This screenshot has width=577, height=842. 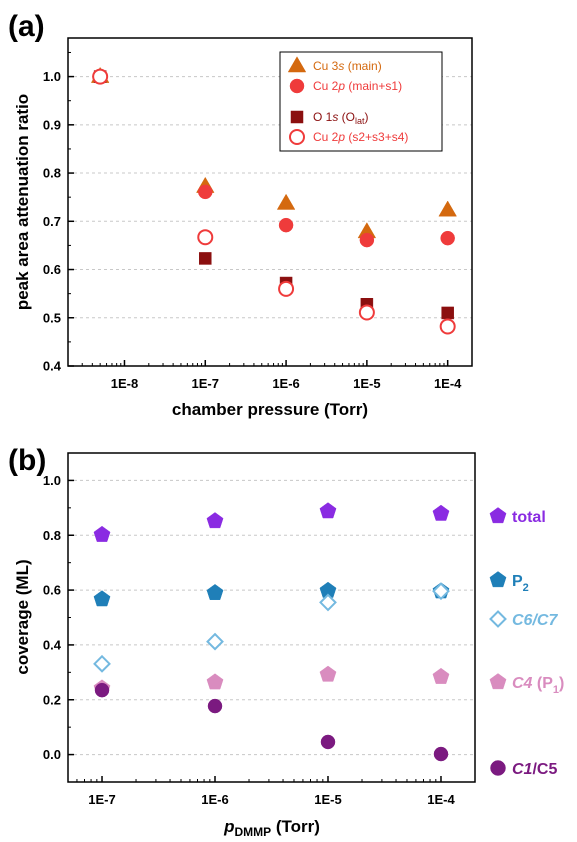 What do you see at coordinates (52, 699) in the screenshot?
I see `y-tick-label: 0.2` at bounding box center [52, 699].